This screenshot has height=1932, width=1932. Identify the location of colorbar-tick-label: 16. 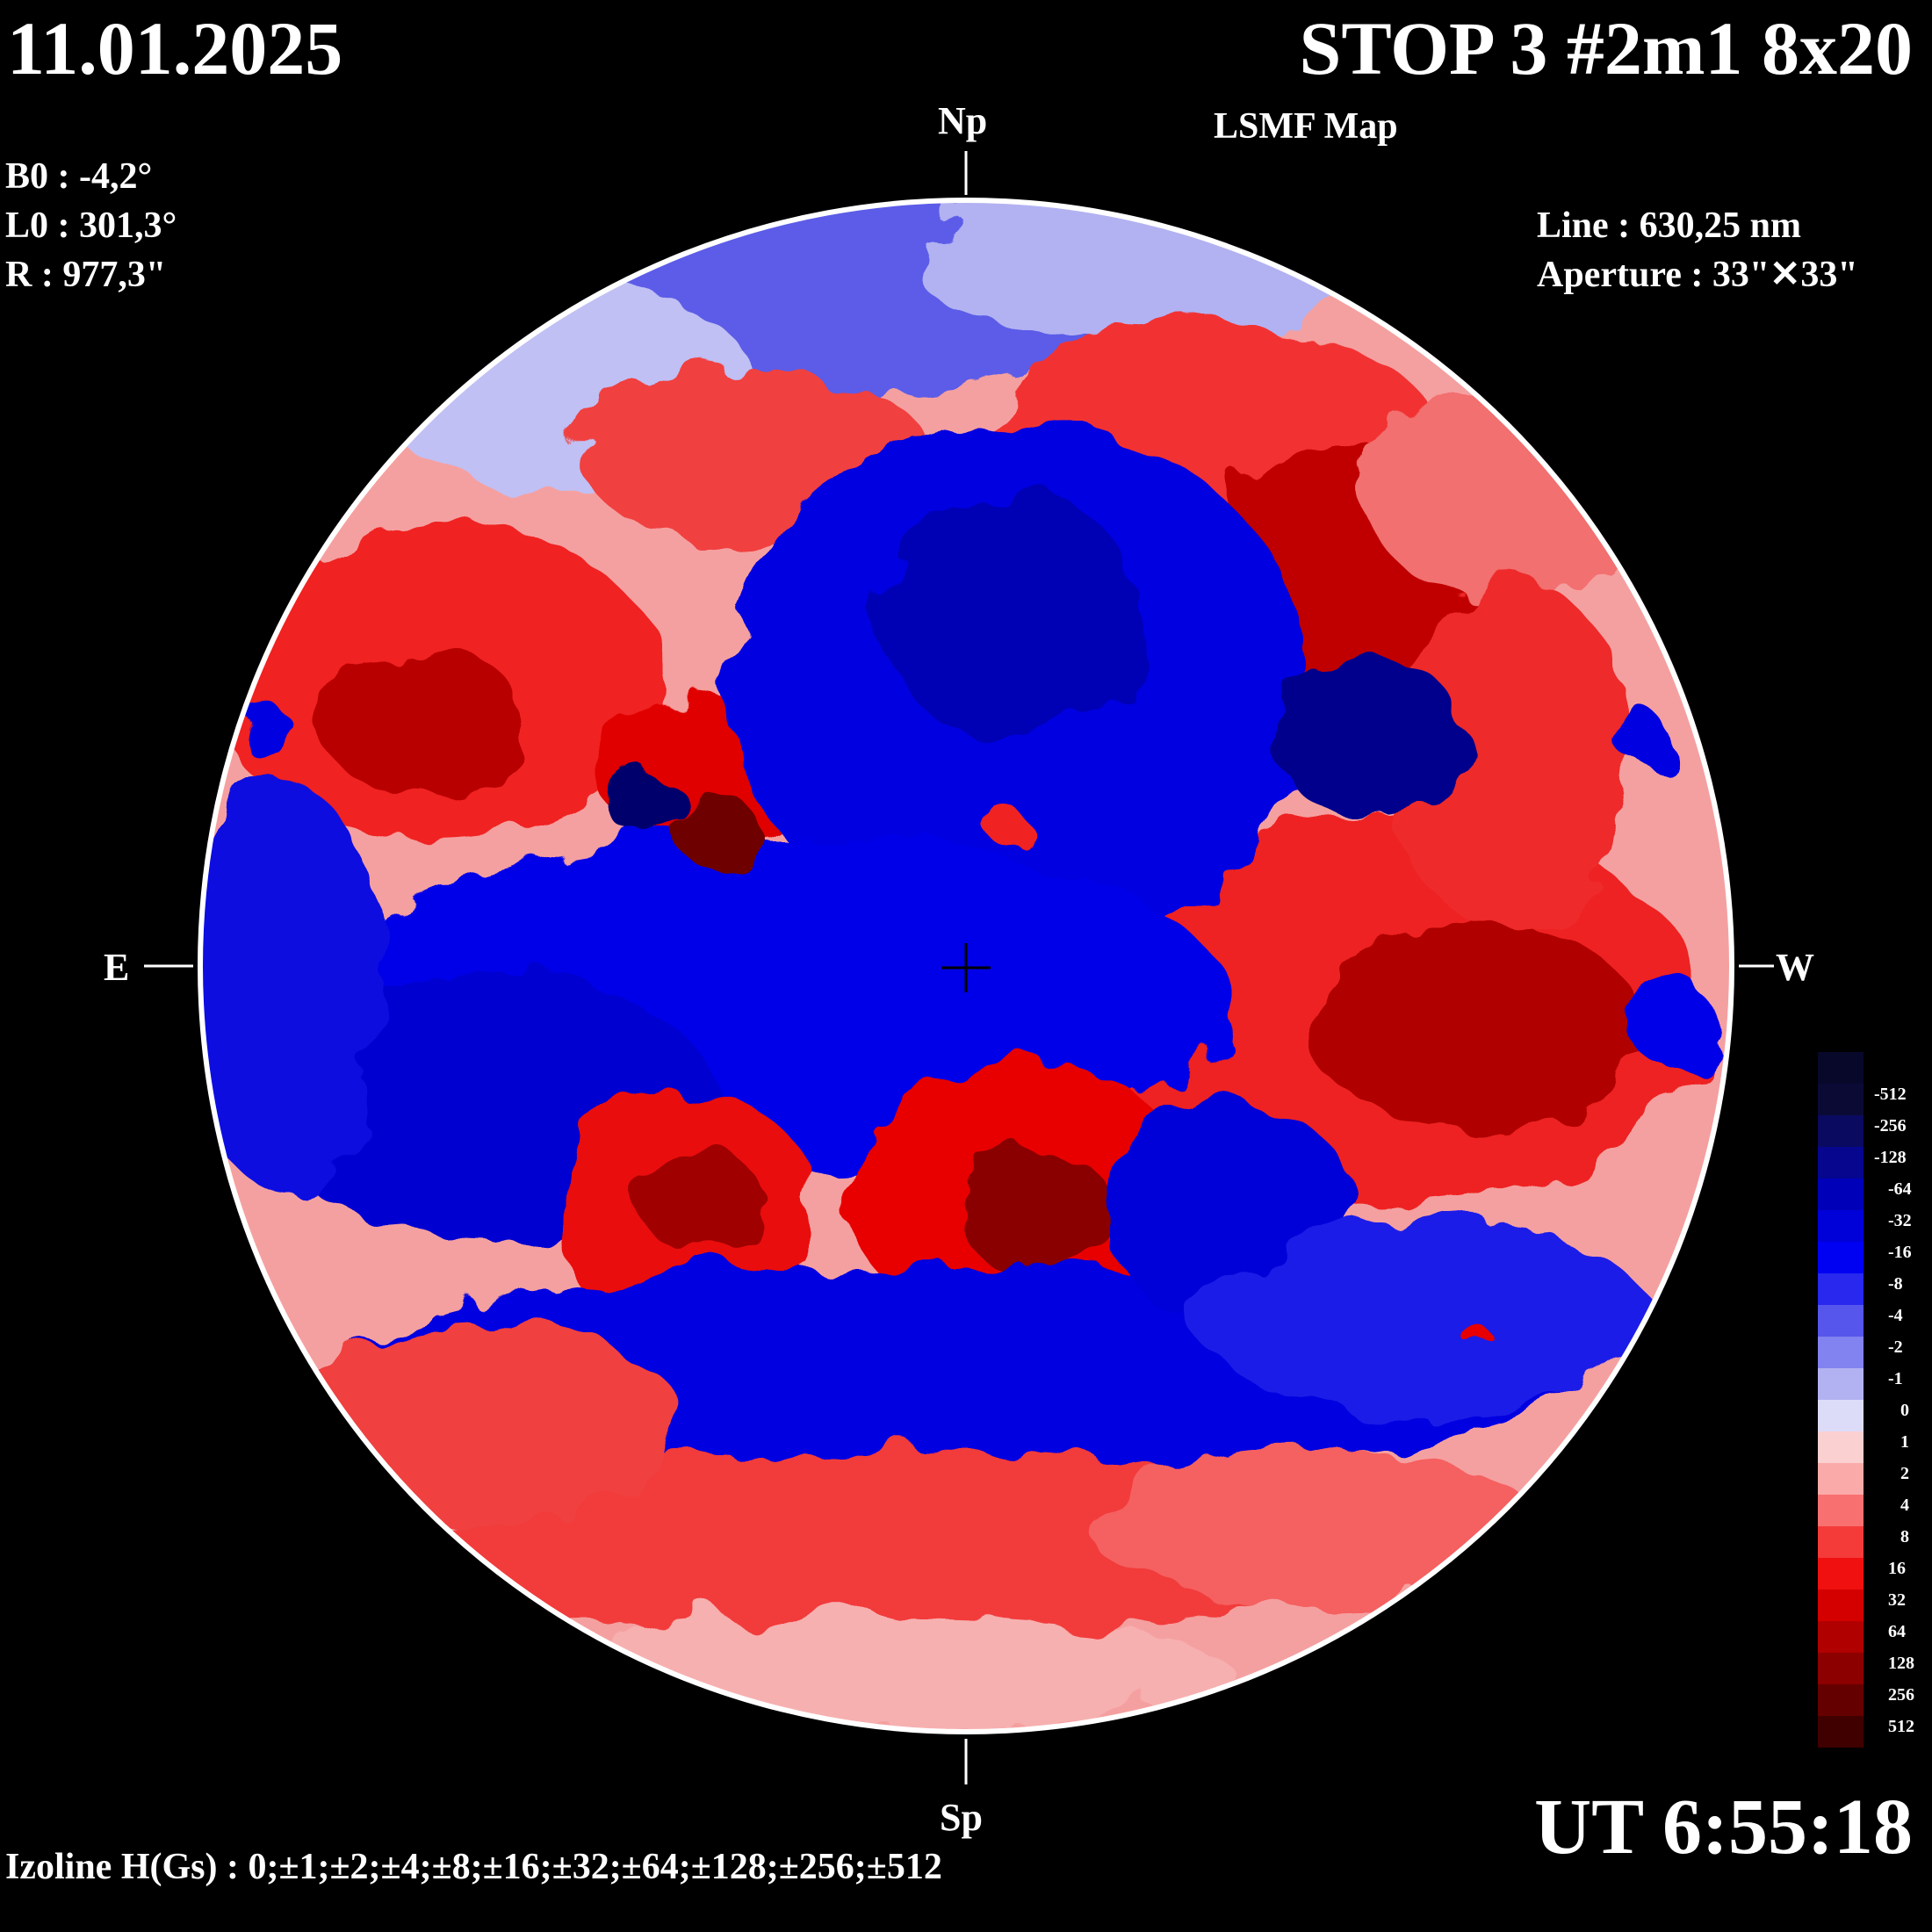
(1897, 1568).